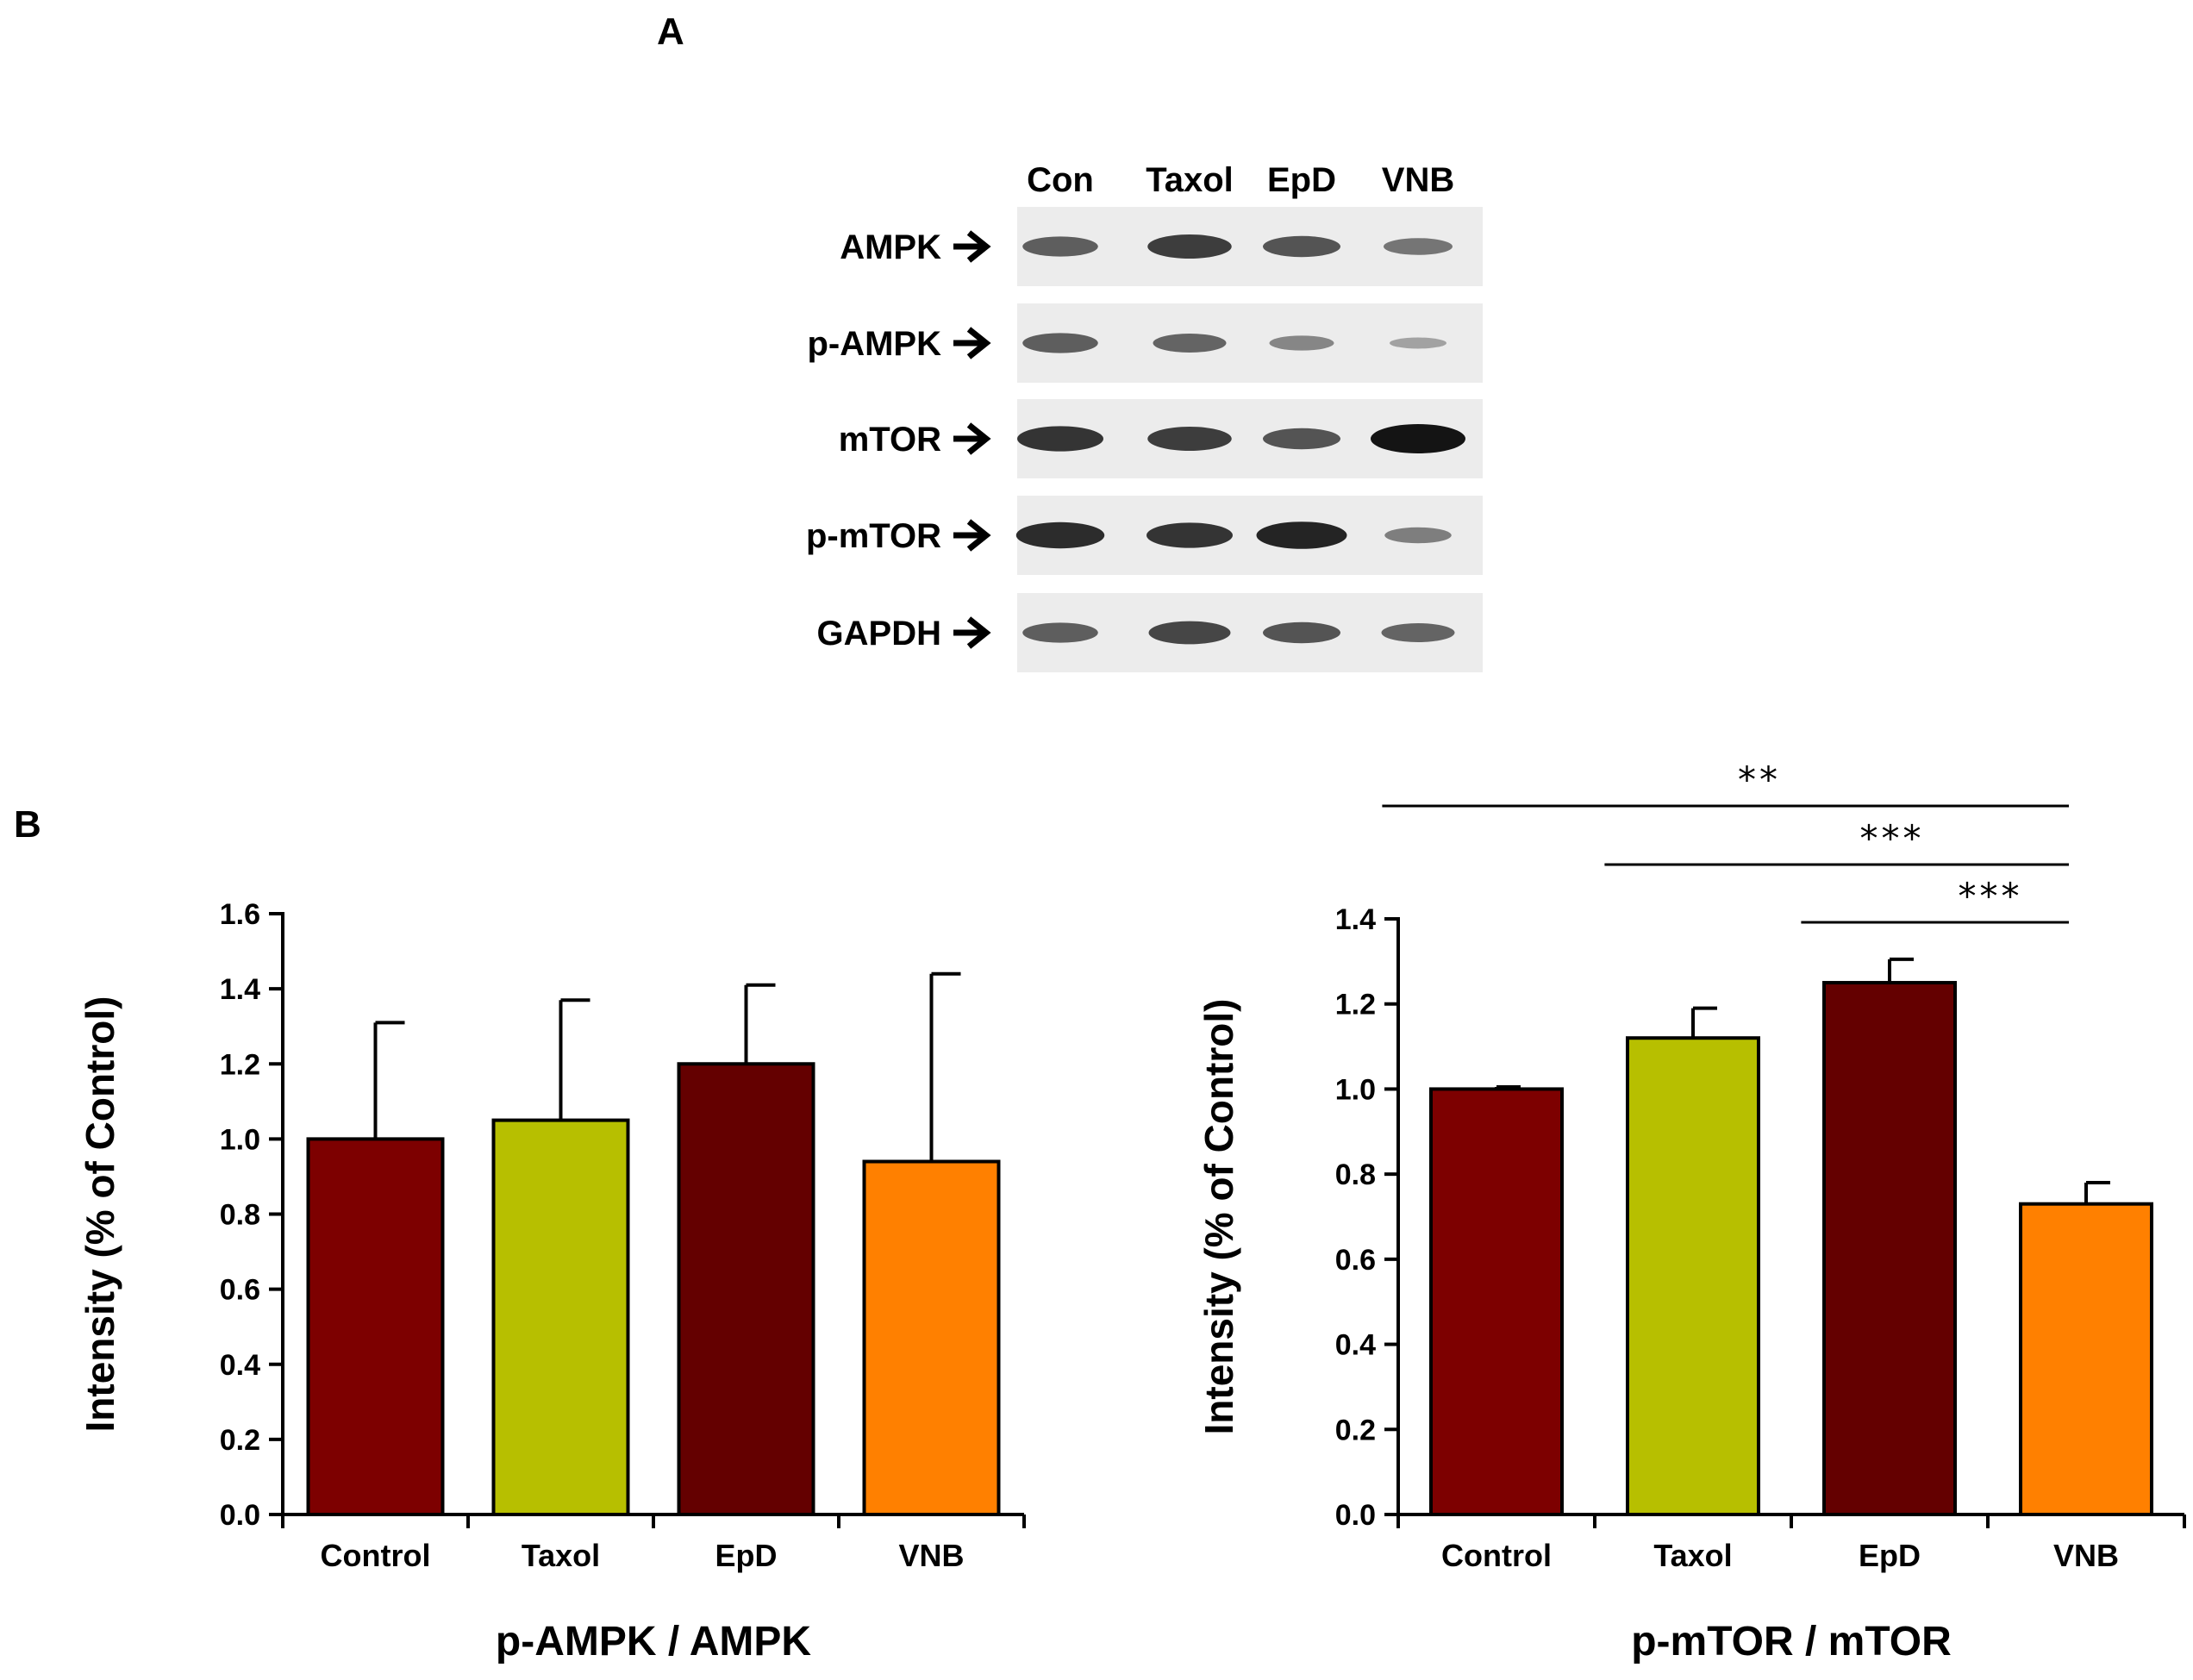 The image size is (2193, 1680). What do you see at coordinates (879, 634) in the screenshot?
I see `row-label-gapdh: GAPDH` at bounding box center [879, 634].